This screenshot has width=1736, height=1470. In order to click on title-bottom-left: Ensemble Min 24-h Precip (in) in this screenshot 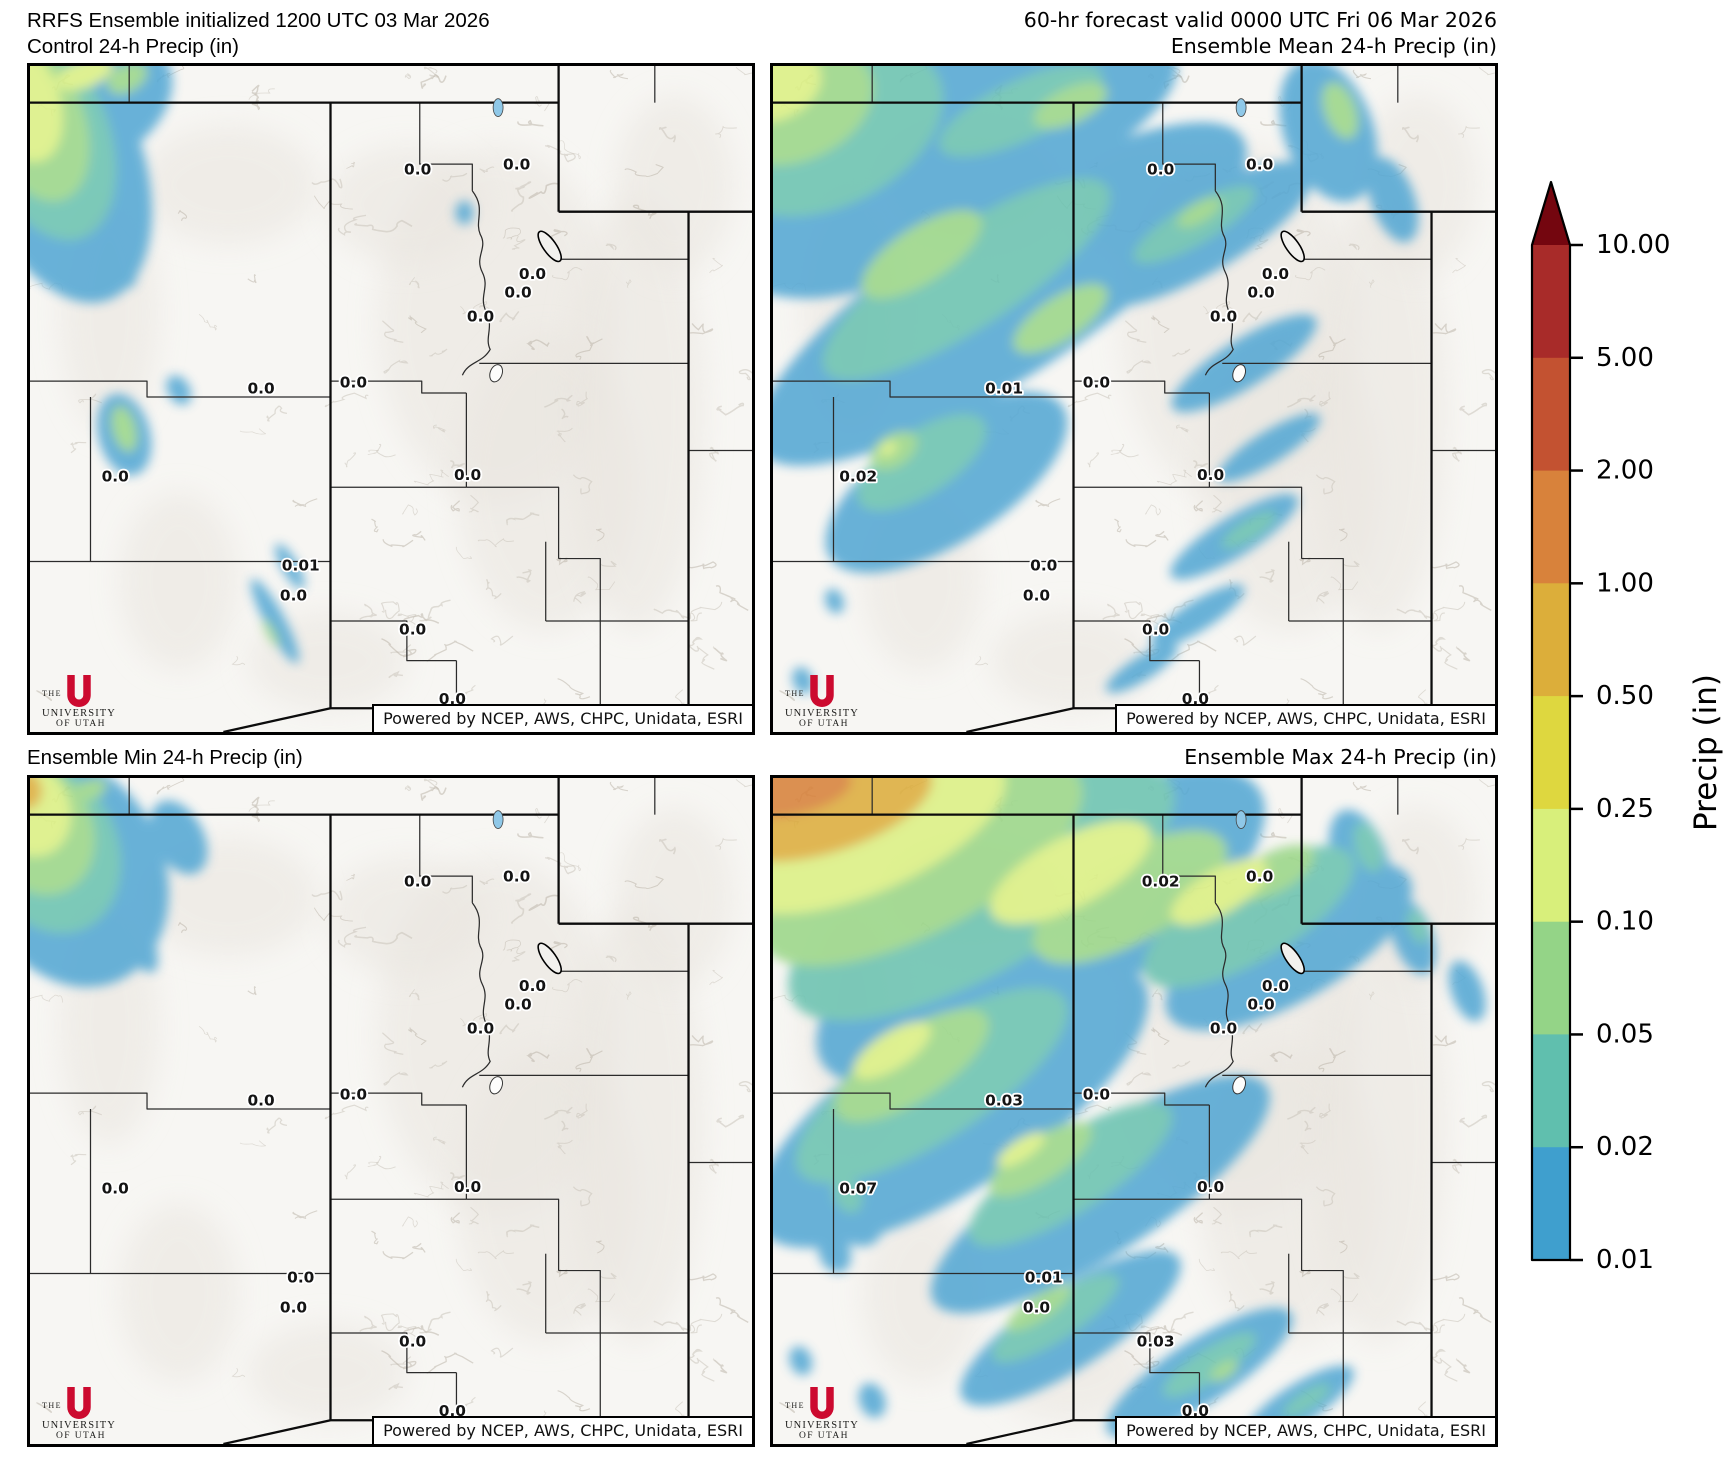, I will do `click(165, 758)`.